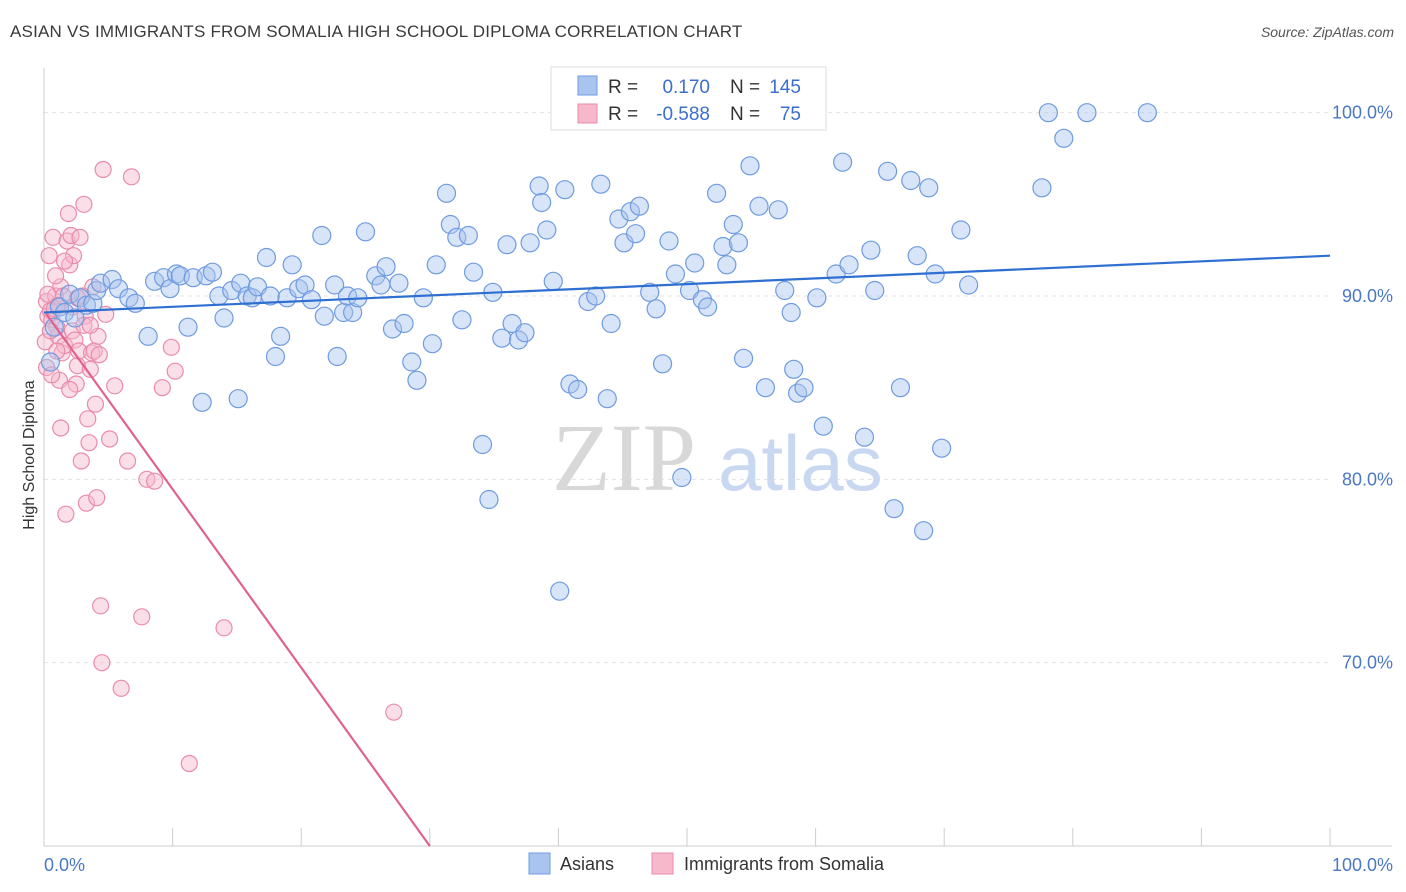  Describe the element at coordinates (587, 85) in the screenshot. I see `legend-swatch-asians` at that location.